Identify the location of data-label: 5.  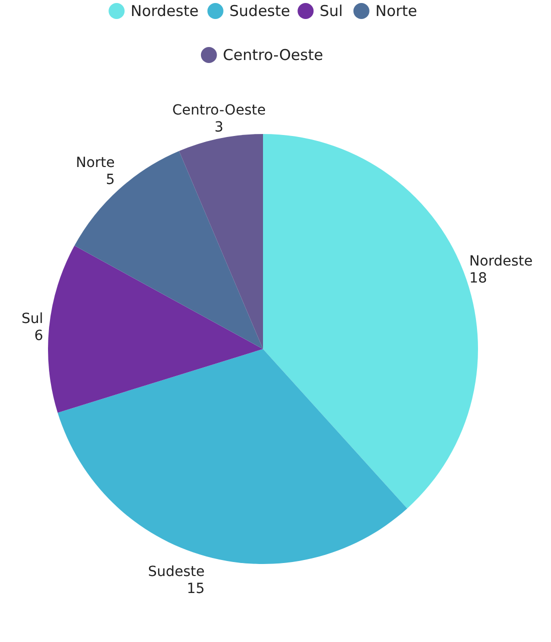
(110, 180).